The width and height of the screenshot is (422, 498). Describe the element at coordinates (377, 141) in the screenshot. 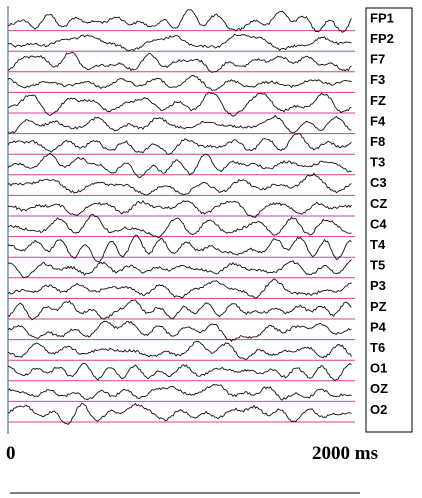

I see `channel-label: F8` at that location.